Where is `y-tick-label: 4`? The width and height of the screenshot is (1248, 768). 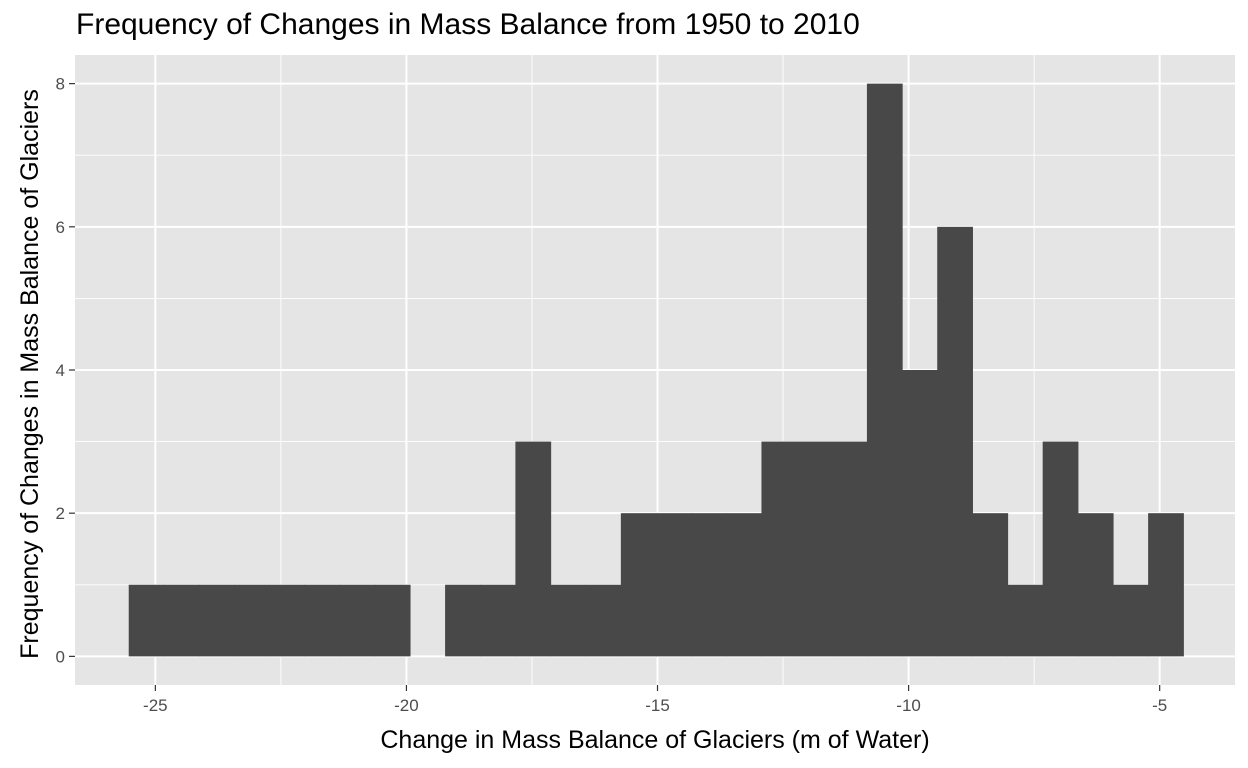
y-tick-label: 4 is located at coordinates (60, 370).